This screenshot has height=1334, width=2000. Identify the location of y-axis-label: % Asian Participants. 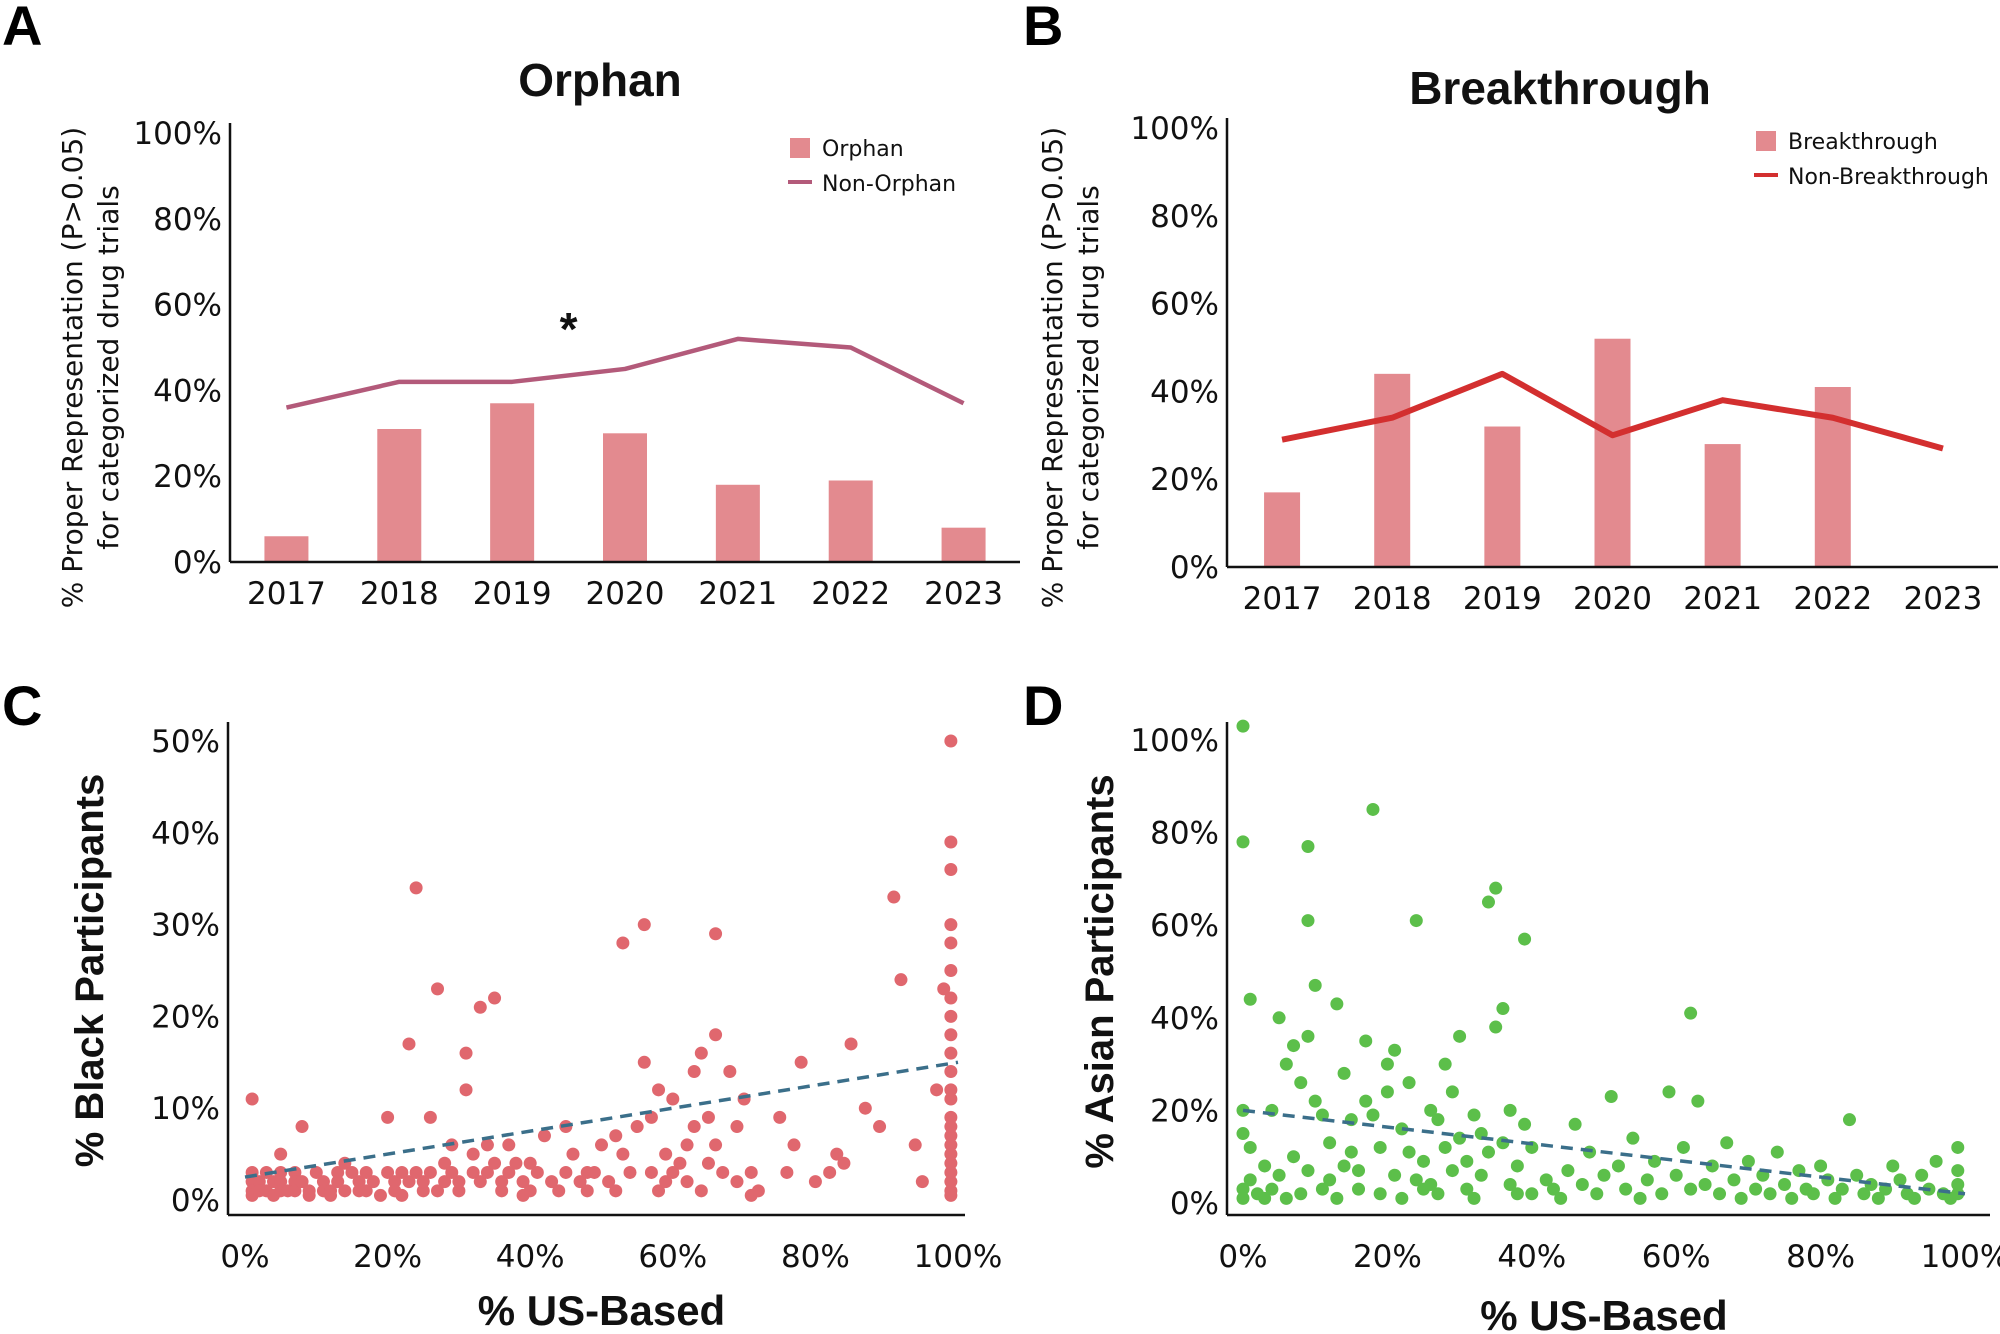
(1100, 971).